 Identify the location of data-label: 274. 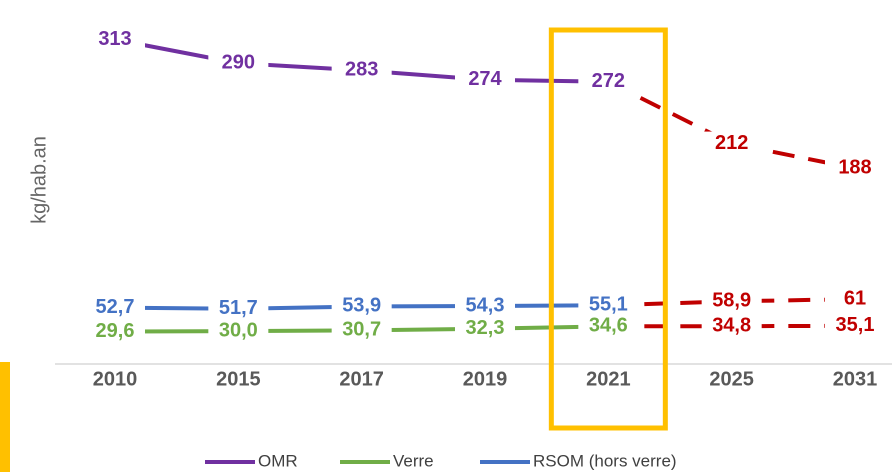
(485, 79).